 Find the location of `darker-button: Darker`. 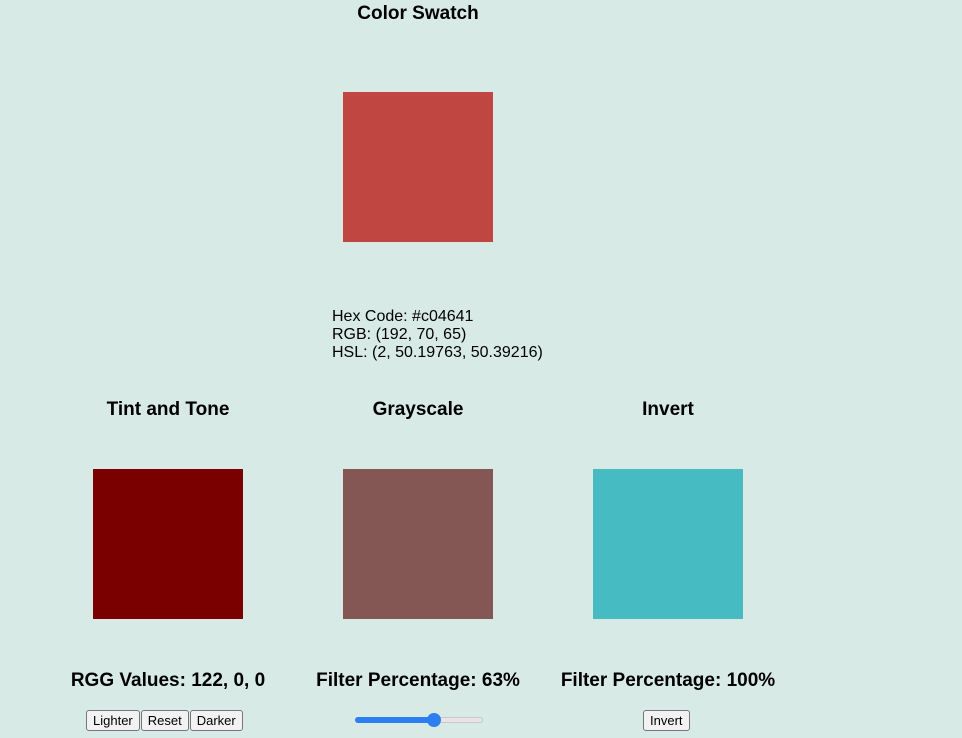

darker-button: Darker is located at coordinates (216, 720).